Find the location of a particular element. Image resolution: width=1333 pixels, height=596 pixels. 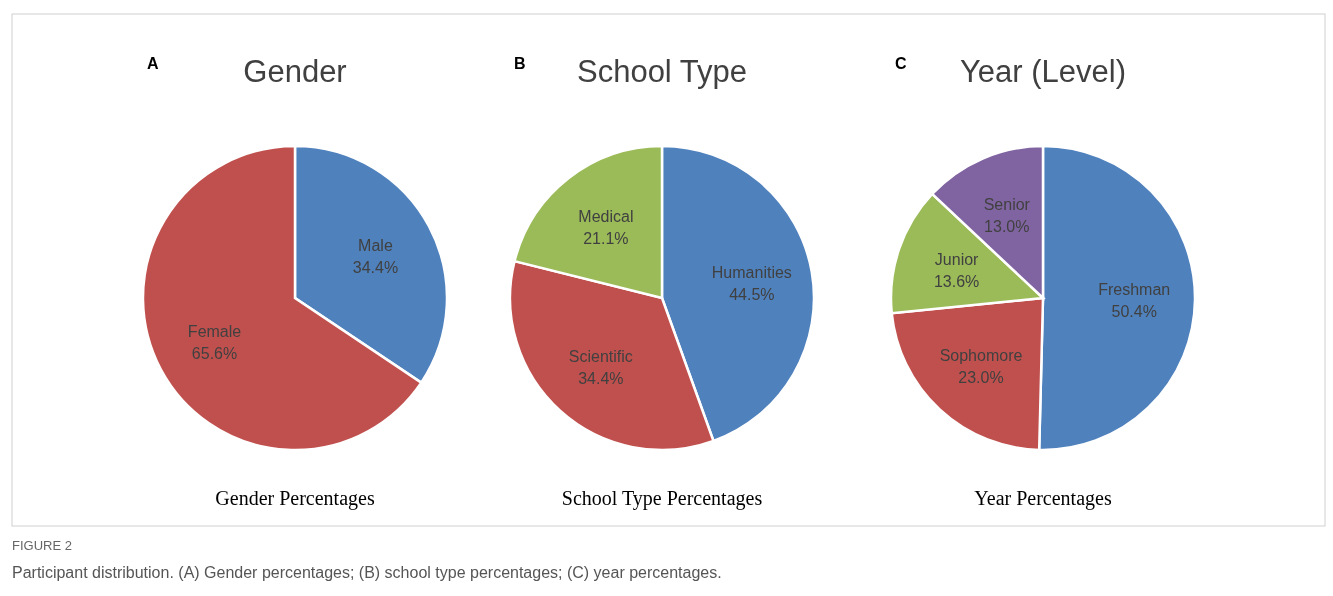

text: B is located at coordinates (520, 63).